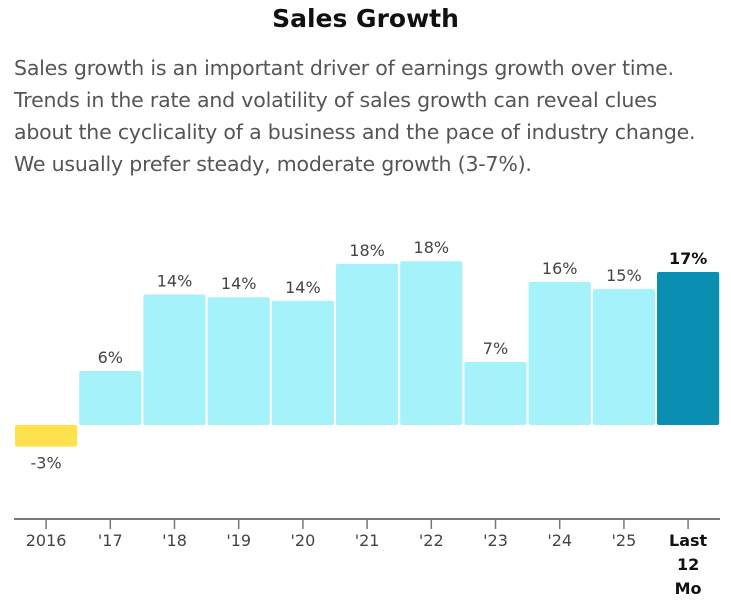 Image resolution: width=731 pixels, height=606 pixels. I want to click on x-tick-label: '18, so click(174, 540).